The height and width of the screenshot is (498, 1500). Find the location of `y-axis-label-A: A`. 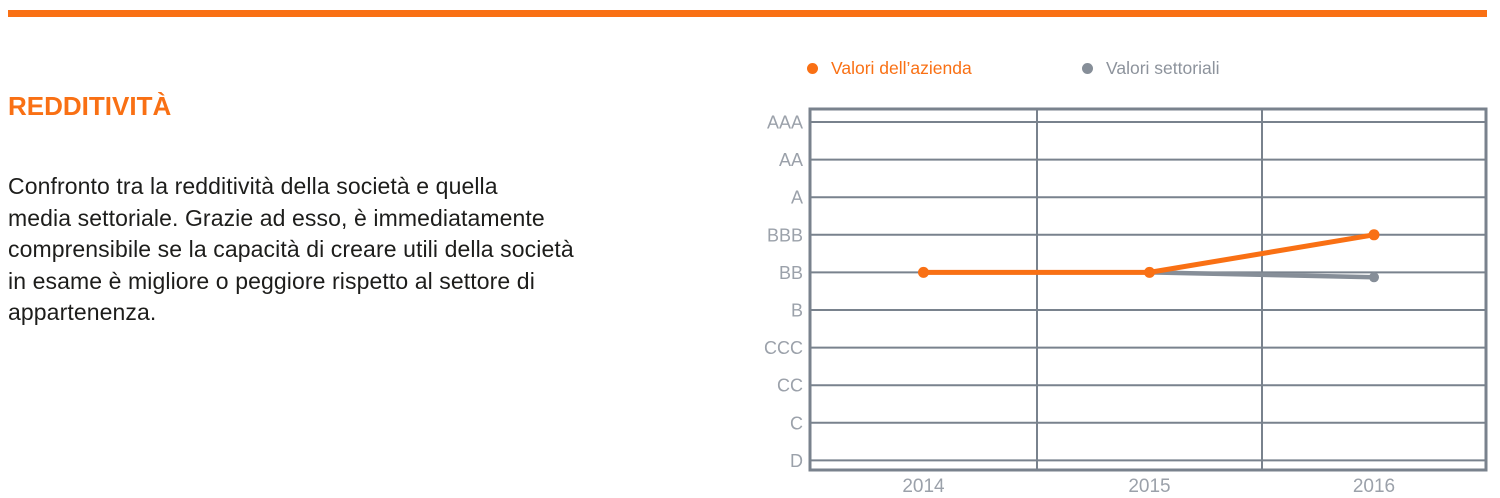

y-axis-label-A: A is located at coordinates (797, 198).